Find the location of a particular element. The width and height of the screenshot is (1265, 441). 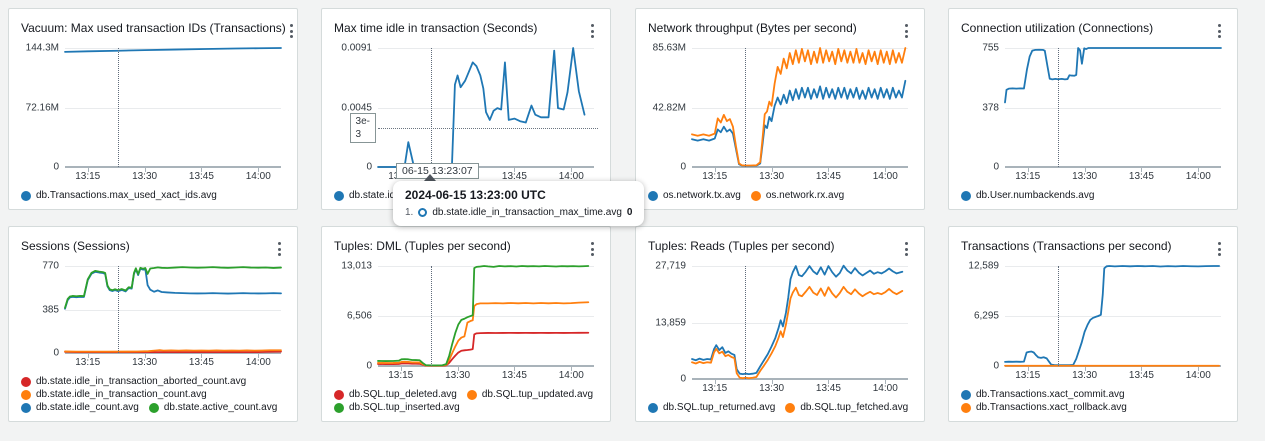

chart-area: 144.3M 72.16M 0 is located at coordinates (151, 108).